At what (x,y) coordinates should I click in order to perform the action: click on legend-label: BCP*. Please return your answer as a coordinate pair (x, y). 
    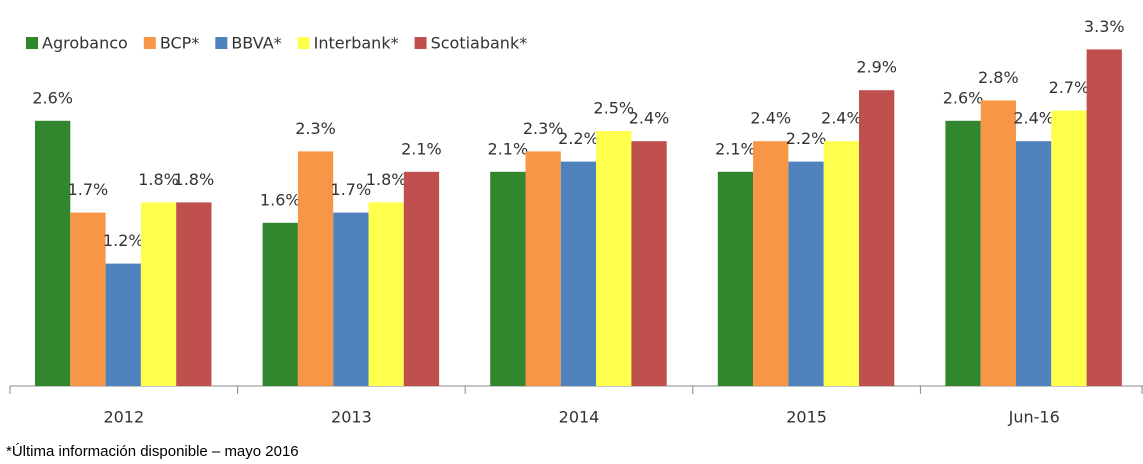
    Looking at the image, I should click on (180, 43).